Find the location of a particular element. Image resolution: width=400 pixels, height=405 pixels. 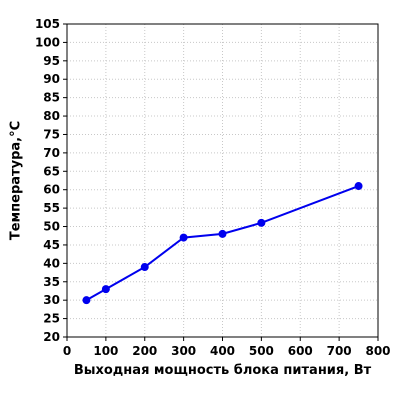

x-axis-title: Выходная мощность блока питания, Вт is located at coordinates (223, 370).